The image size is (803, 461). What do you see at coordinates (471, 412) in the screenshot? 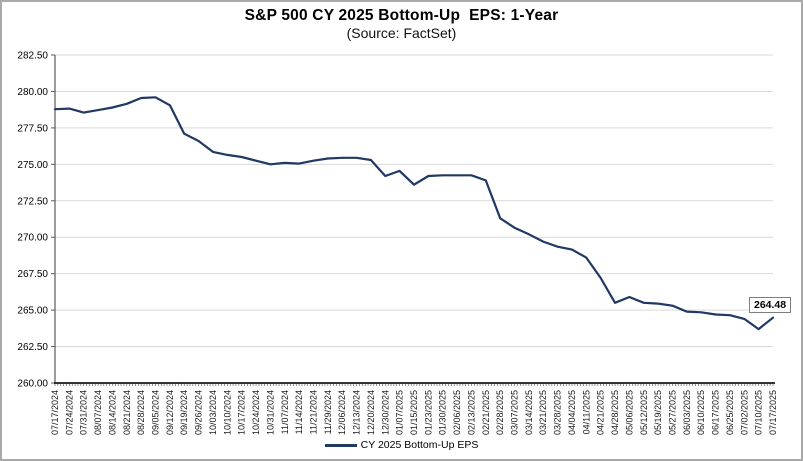
I see `x-axis-label: 02/13/2025` at bounding box center [471, 412].